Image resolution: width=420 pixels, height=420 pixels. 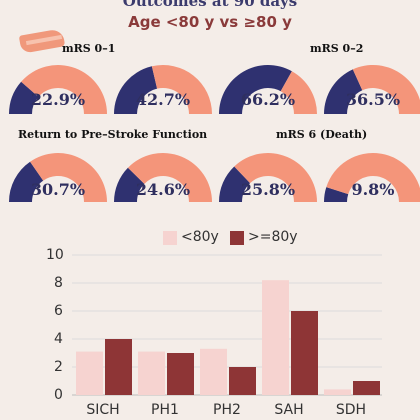 I want to click on gauge-value-3: 66.2%, so click(x=268, y=99).